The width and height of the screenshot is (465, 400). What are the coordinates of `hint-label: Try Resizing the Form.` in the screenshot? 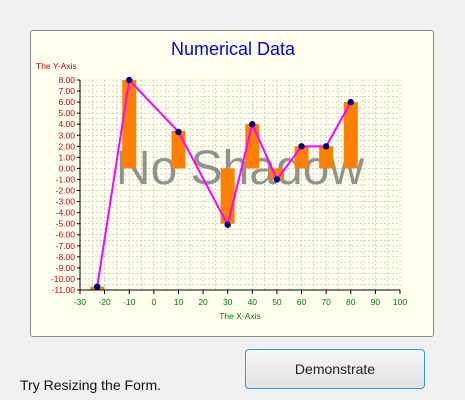 It's located at (91, 385).